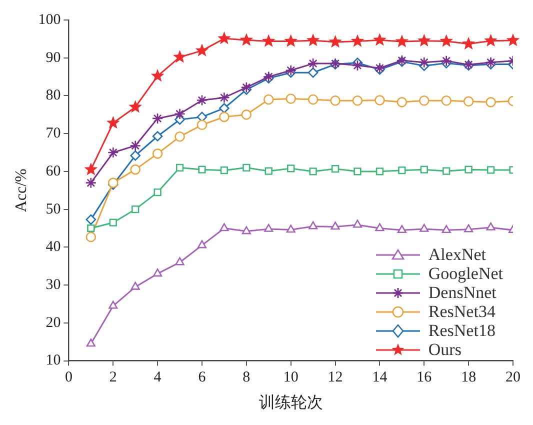 The height and width of the screenshot is (425, 533). What do you see at coordinates (53, 360) in the screenshot?
I see `y-tick-label: 10` at bounding box center [53, 360].